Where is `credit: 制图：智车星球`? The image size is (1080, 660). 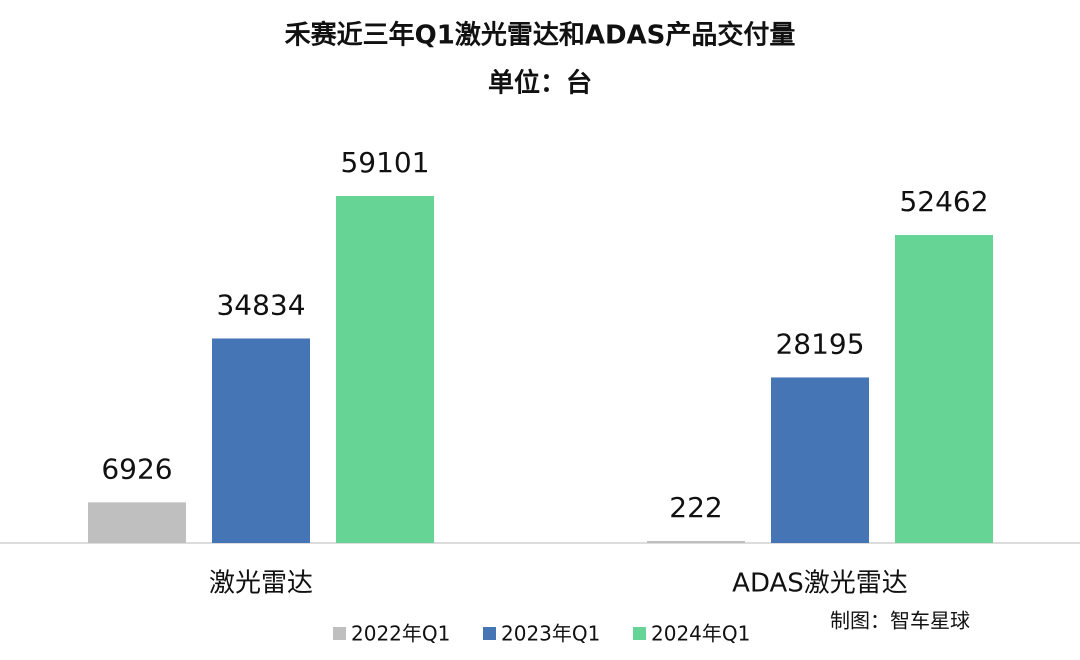
credit: 制图：智车星球 is located at coordinates (900, 621).